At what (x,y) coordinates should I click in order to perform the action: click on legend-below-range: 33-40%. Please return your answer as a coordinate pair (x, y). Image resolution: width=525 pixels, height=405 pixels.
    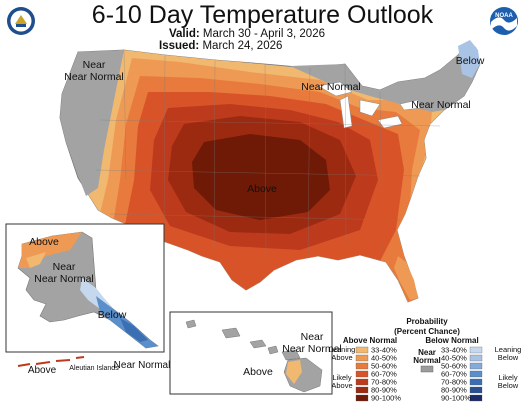
    Looking at the image, I should click on (454, 350).